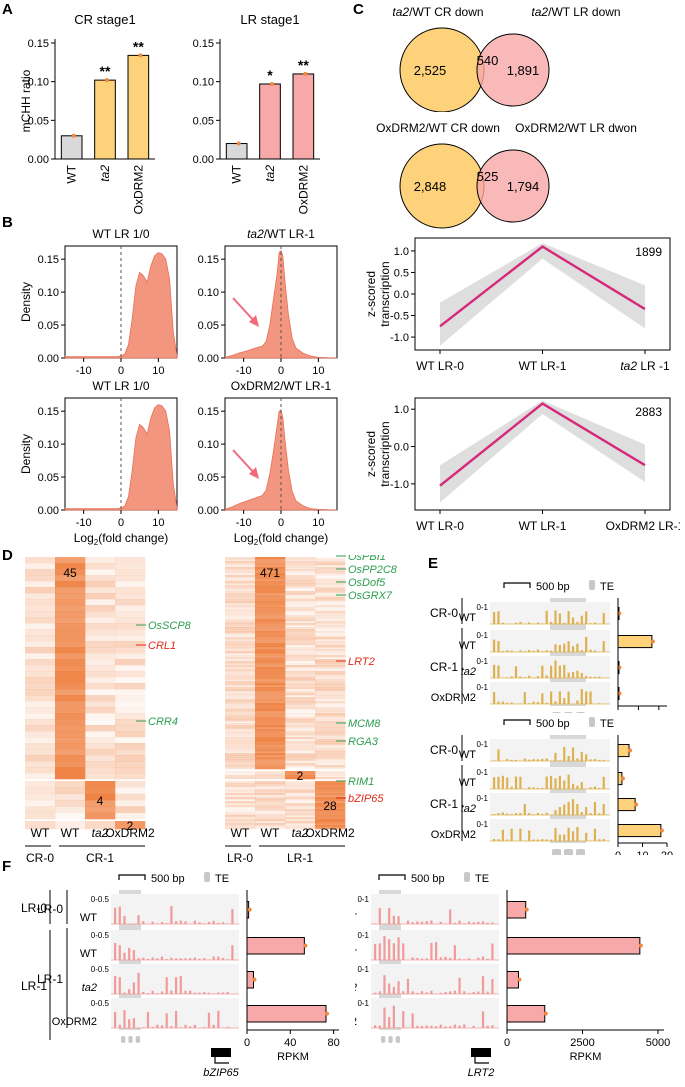 The image size is (685, 1087). Describe the element at coordinates (440, 526) in the screenshot. I see `x-tick-label: WT LR-0` at that location.